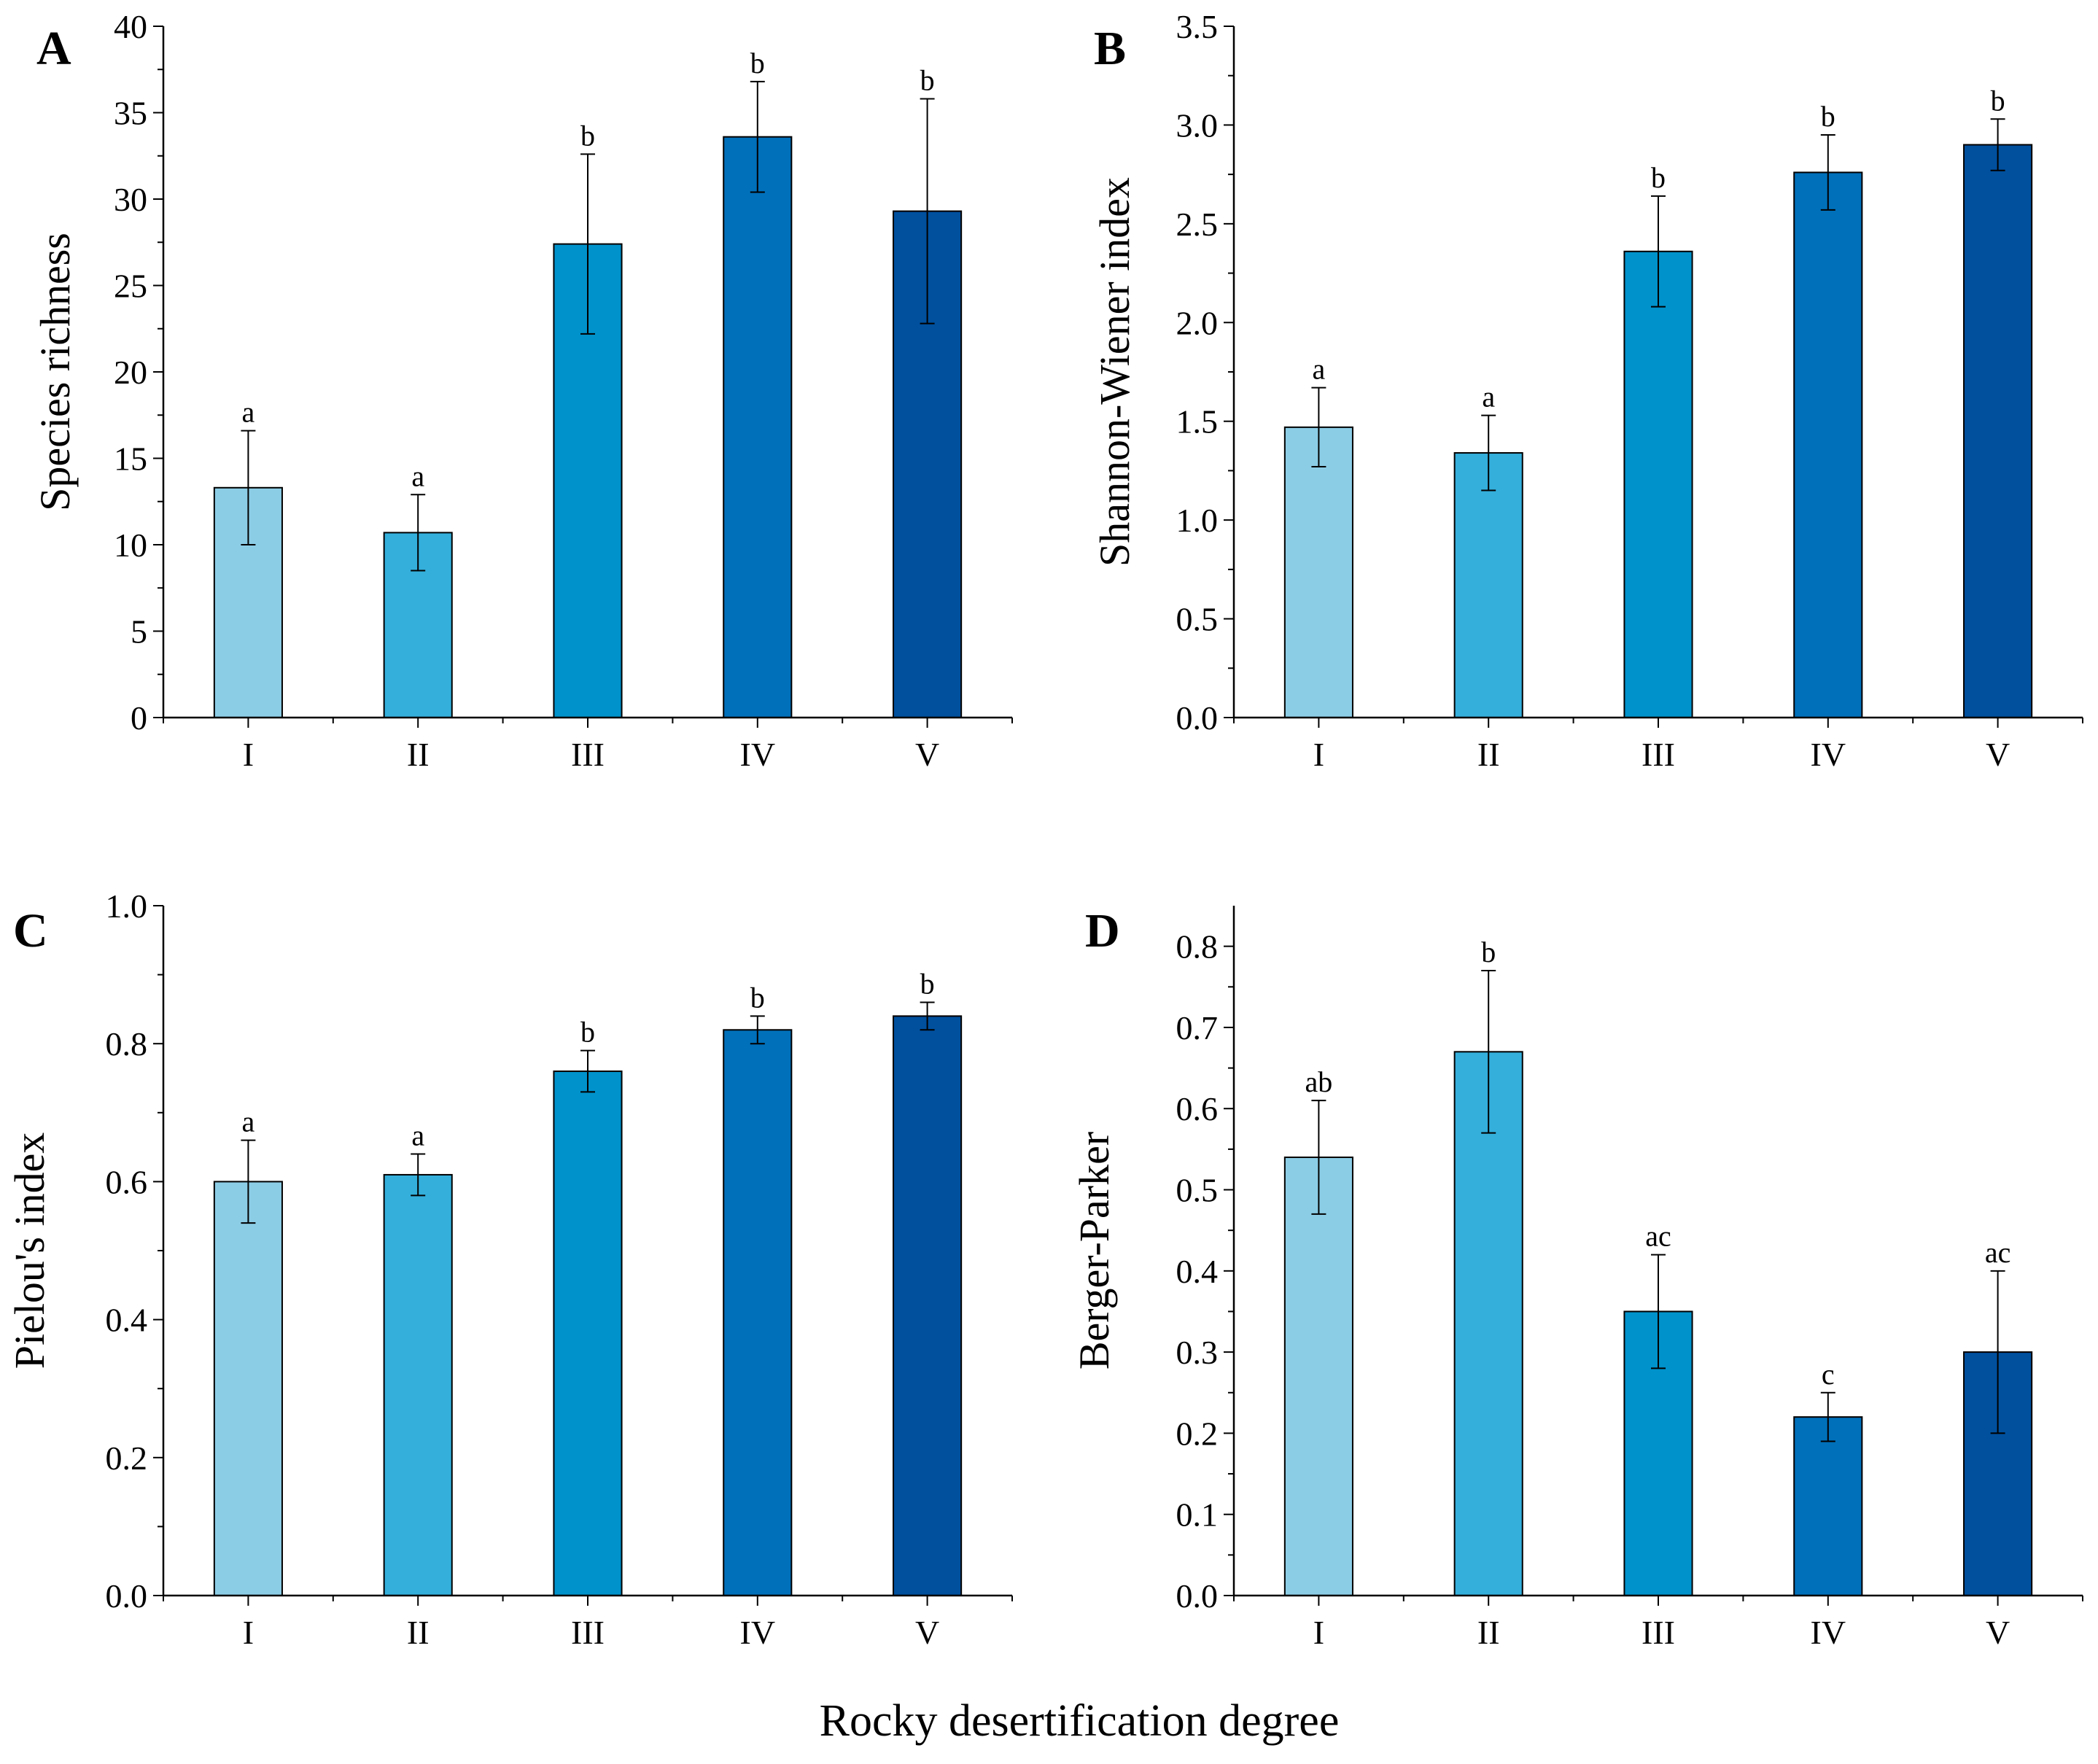  Describe the element at coordinates (1197, 1190) in the screenshot. I see `y-tick-label-d: 0.5` at that location.